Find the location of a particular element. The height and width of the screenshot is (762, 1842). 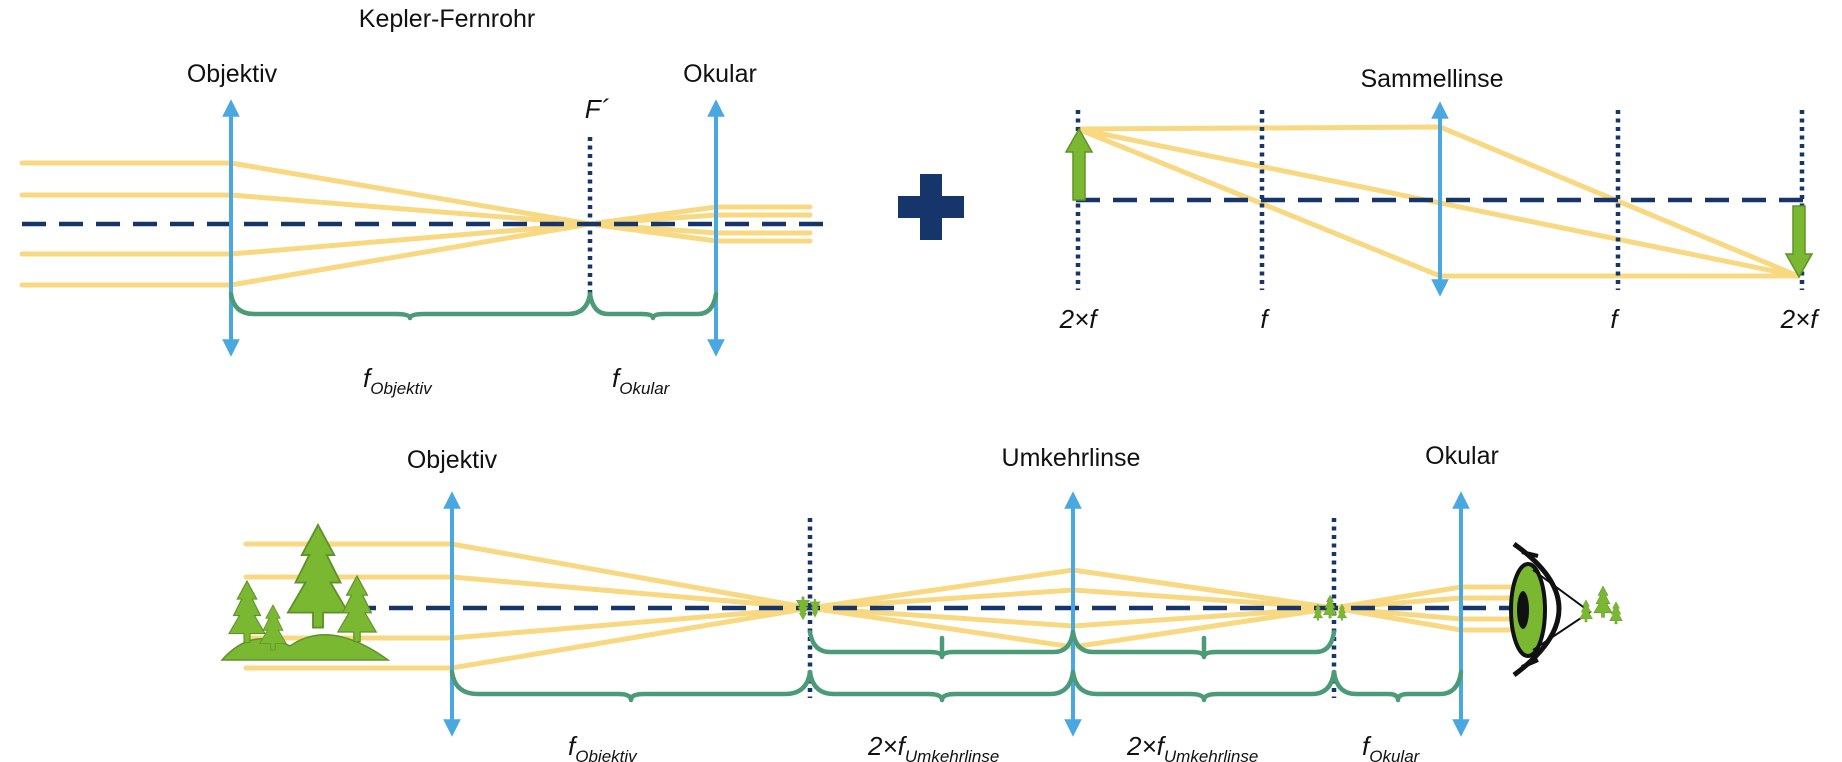

terrestrial-inverter-label: Umkehrlinse is located at coordinates (1071, 458).